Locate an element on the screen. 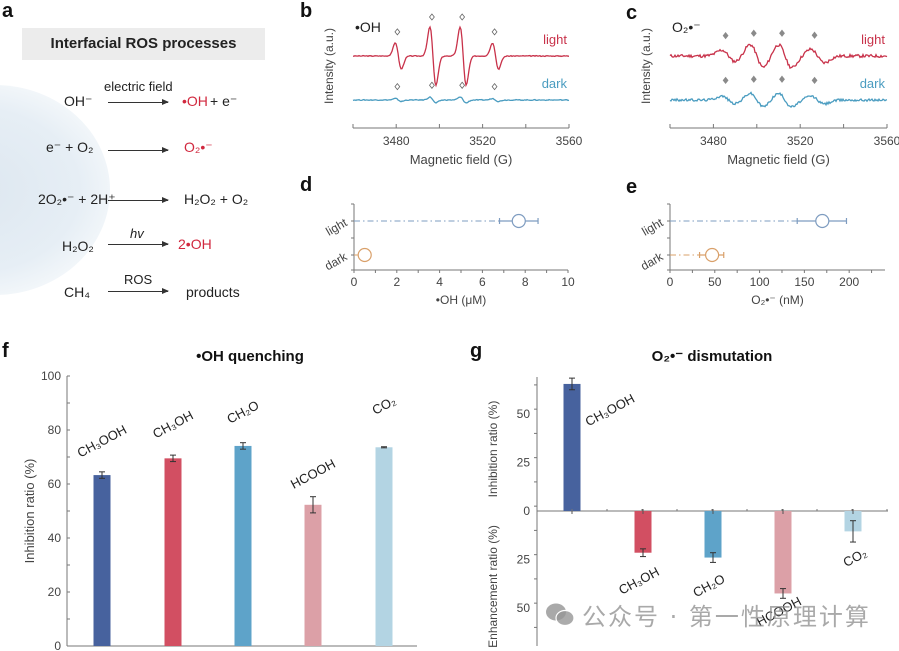  b-x-tick-label: 3520 is located at coordinates (482, 141).